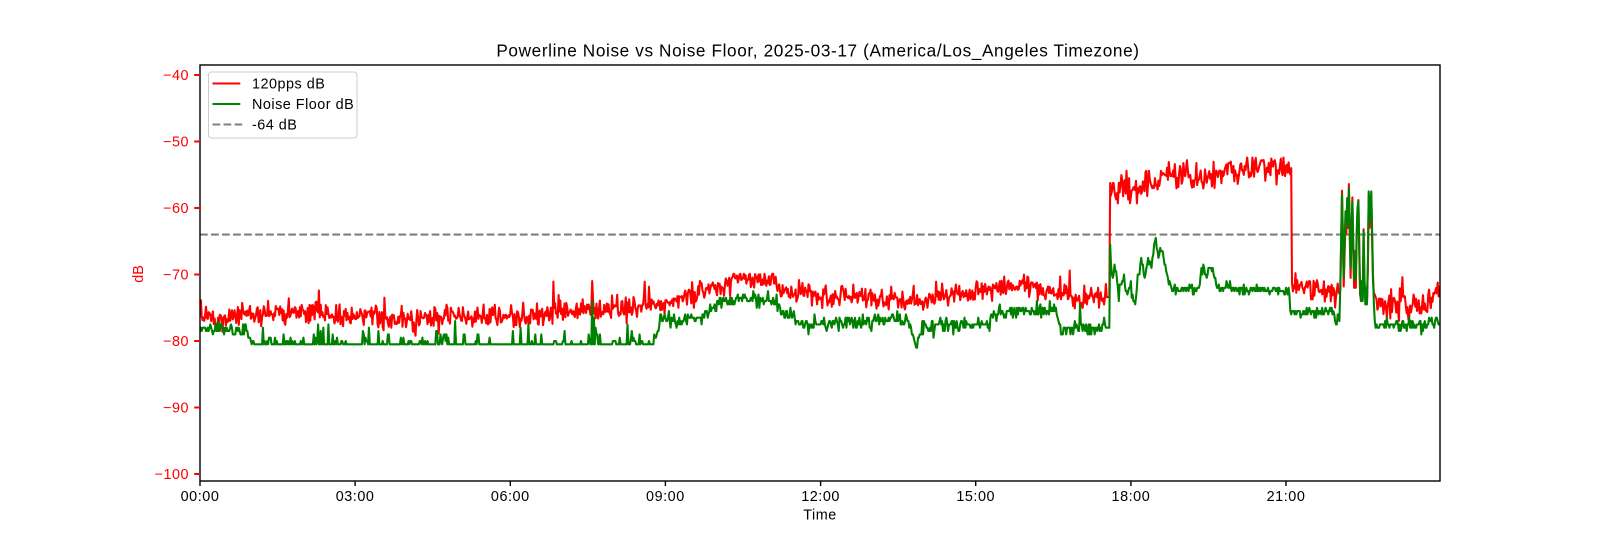 The width and height of the screenshot is (1600, 540). What do you see at coordinates (1286, 497) in the screenshot?
I see `svg-text: 21:00` at bounding box center [1286, 497].